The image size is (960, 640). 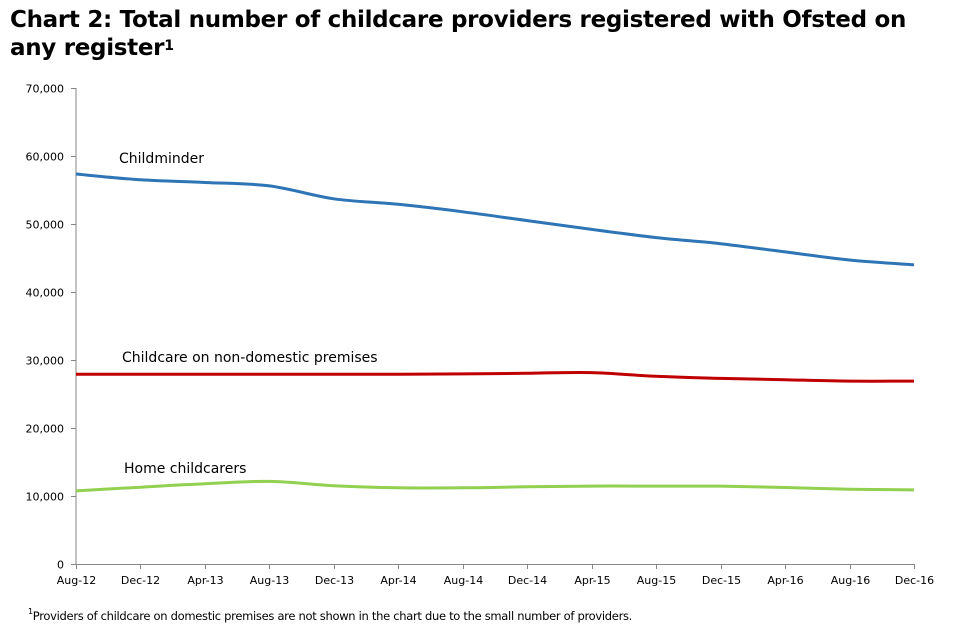 What do you see at coordinates (30, 611) in the screenshot?
I see `footnote-marker: 1` at bounding box center [30, 611].